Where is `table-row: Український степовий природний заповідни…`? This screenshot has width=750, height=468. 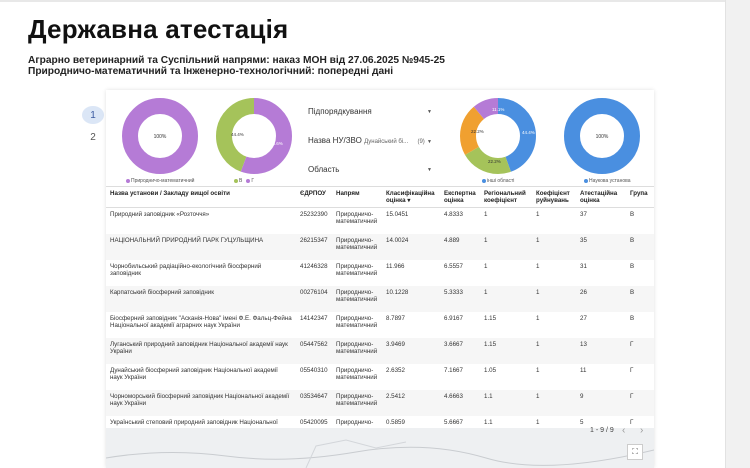 table-row: Український степовий природний заповідни… is located at coordinates (380, 429).